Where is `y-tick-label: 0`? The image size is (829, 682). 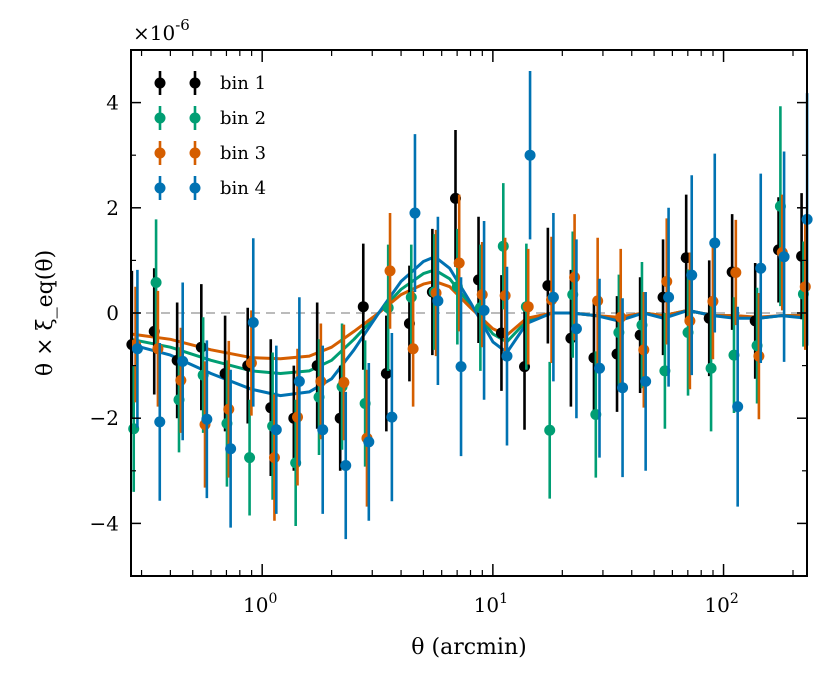 y-tick-label: 0 is located at coordinates (112, 313).